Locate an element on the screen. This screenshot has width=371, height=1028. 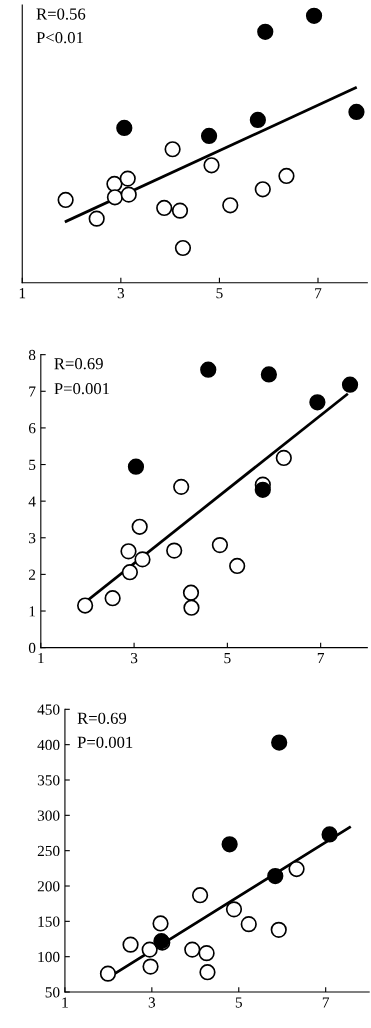
y-tick-label: 1 is located at coordinates (32, 611).